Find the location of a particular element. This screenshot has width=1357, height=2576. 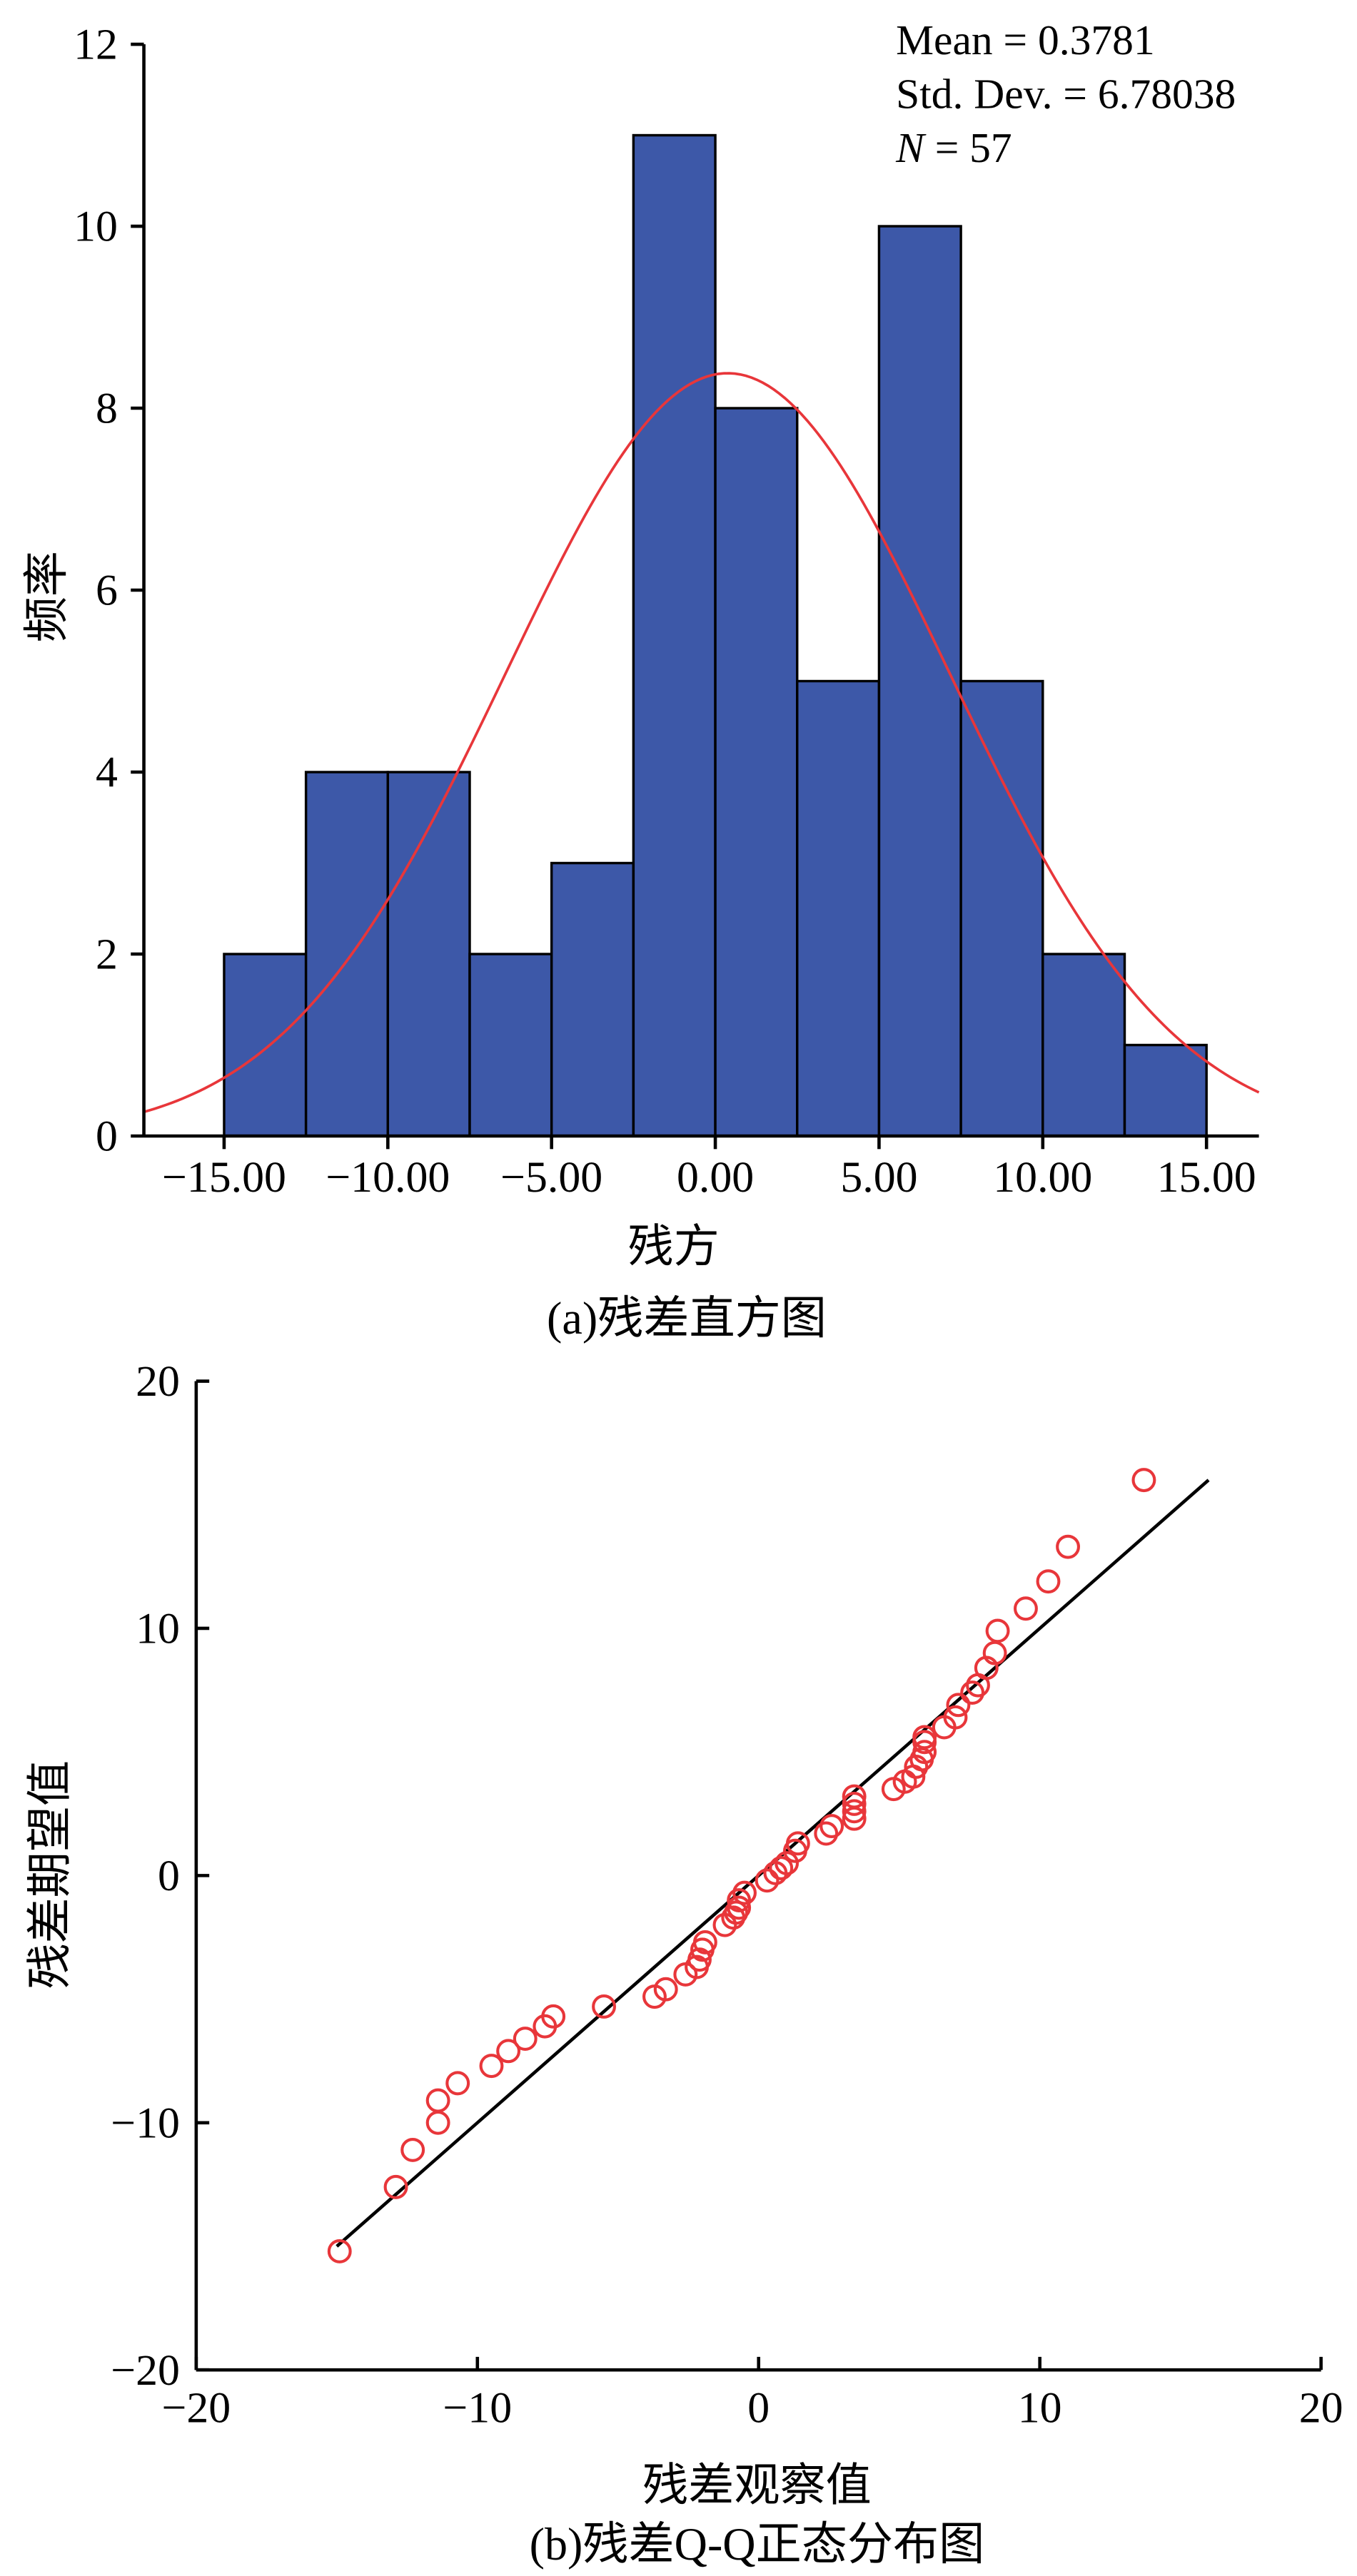

x-tick-label: 10 is located at coordinates (1040, 2408).